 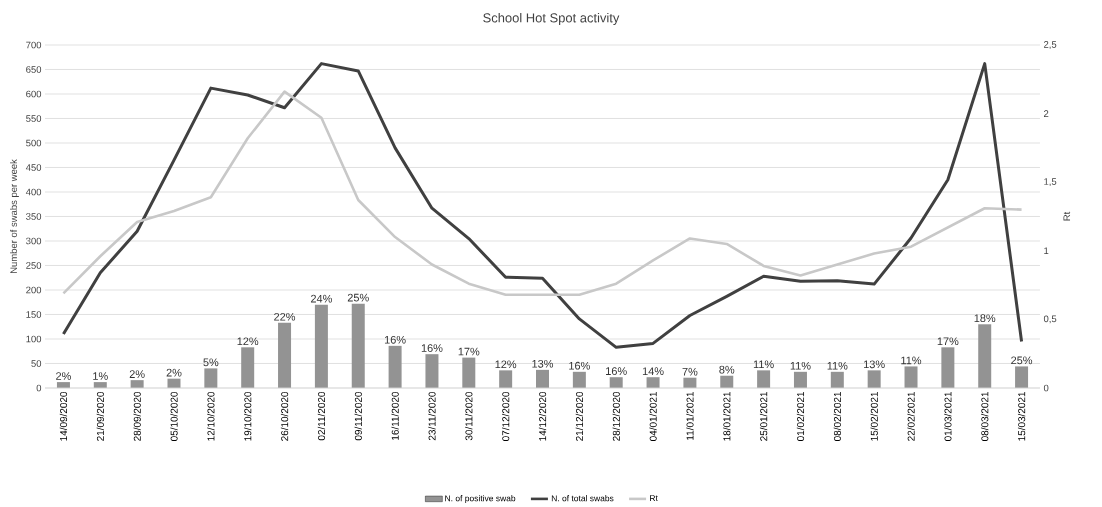 What do you see at coordinates (874, 364) in the screenshot?
I see `annotation: 13%` at bounding box center [874, 364].